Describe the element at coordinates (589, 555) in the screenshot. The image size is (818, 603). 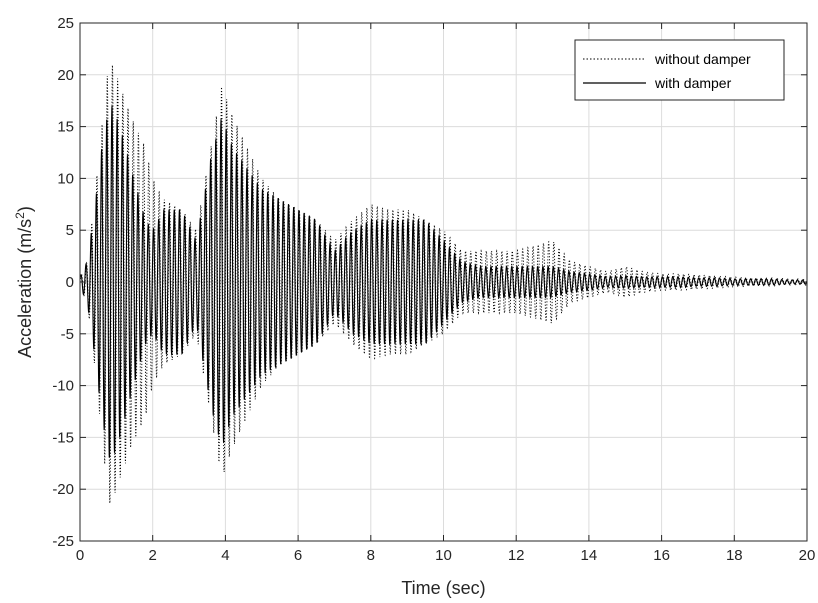
I see `x-tick-label: 14` at that location.